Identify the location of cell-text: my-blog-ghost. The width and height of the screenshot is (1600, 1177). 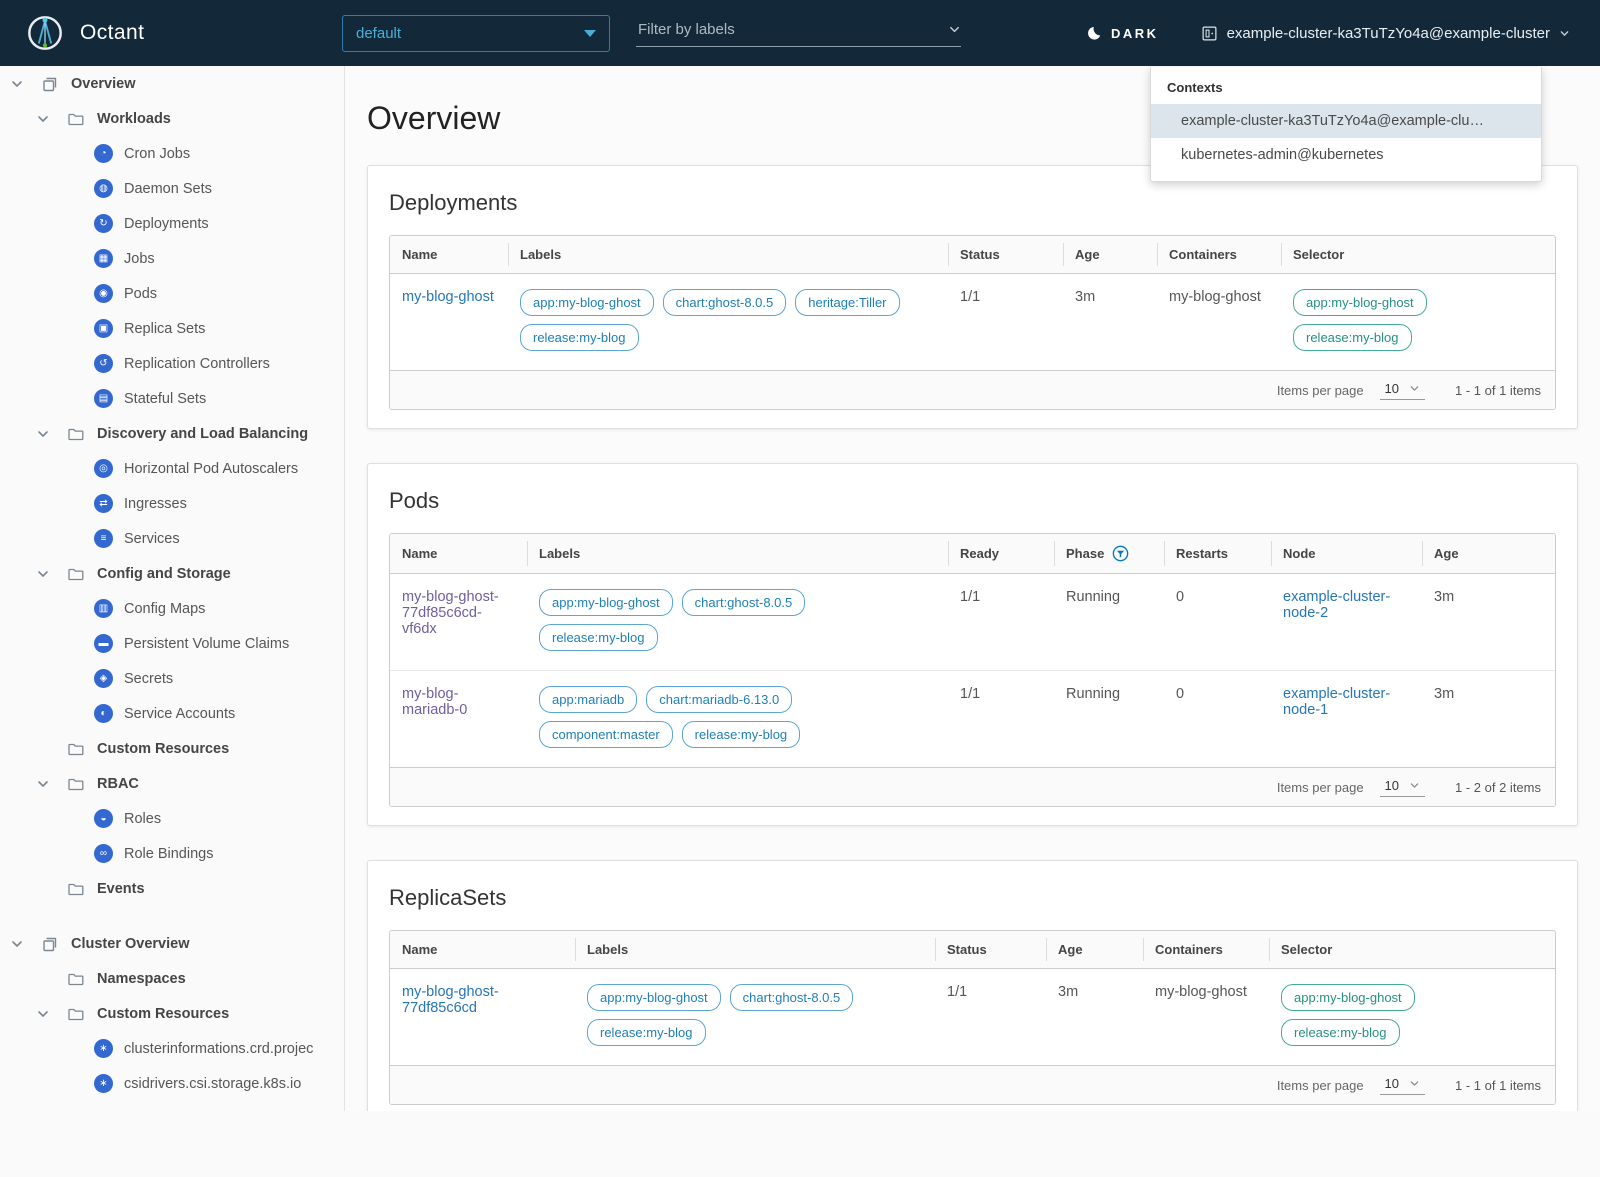
(1215, 297).